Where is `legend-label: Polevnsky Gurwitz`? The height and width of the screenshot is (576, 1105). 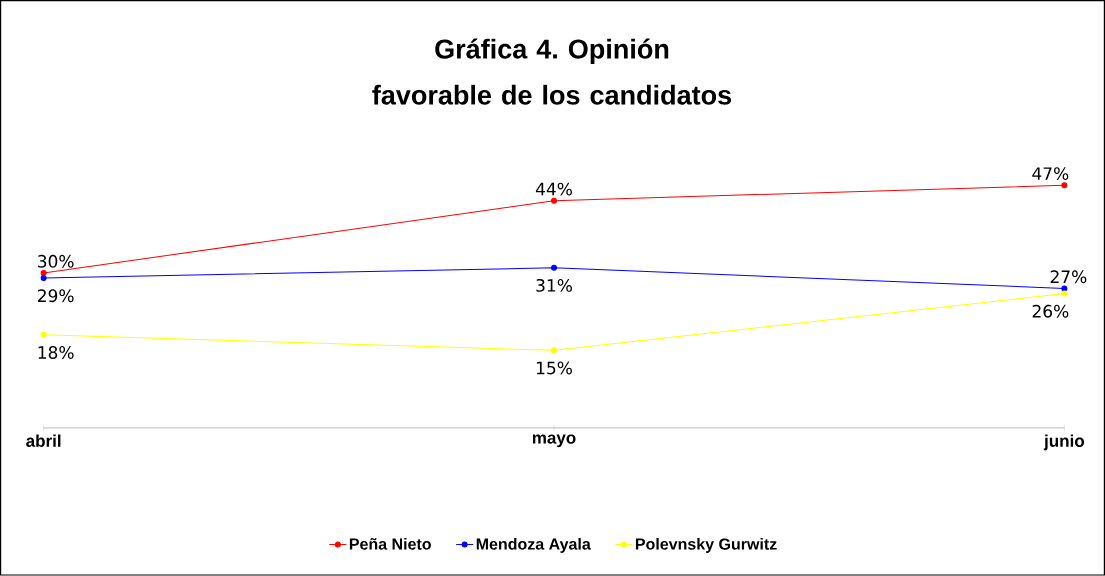 legend-label: Polevnsky Gurwitz is located at coordinates (706, 546).